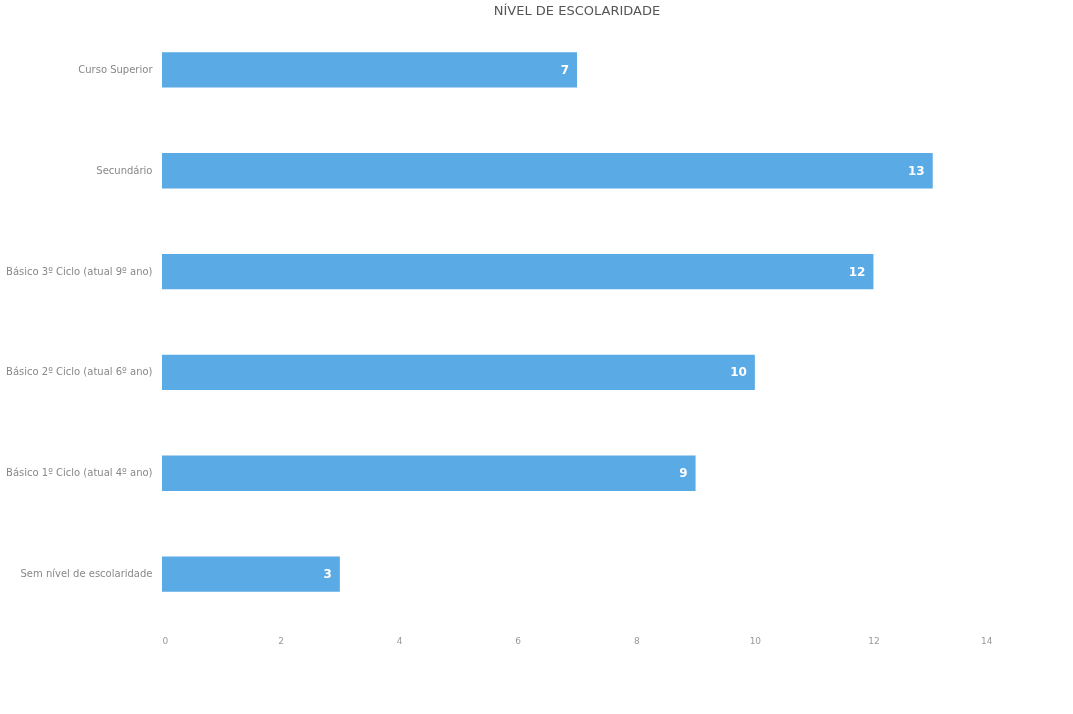 The width and height of the screenshot is (1073, 714). I want to click on x-tick-label: 4, so click(399, 640).